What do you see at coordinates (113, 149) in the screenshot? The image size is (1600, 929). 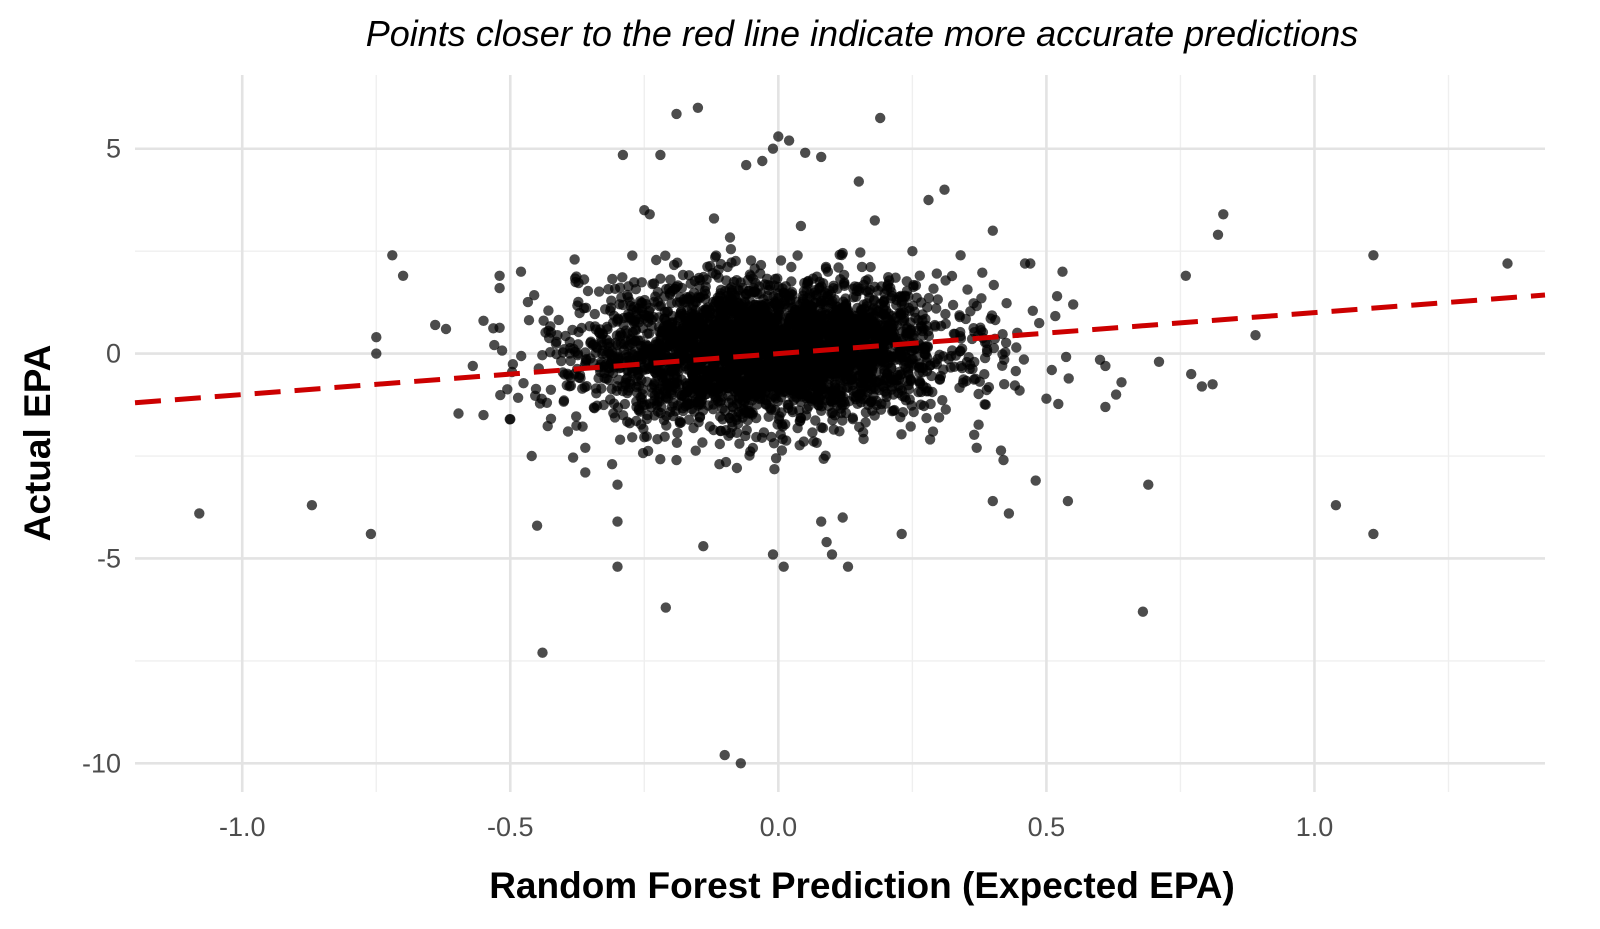 I see `y-tick-label: 5` at bounding box center [113, 149].